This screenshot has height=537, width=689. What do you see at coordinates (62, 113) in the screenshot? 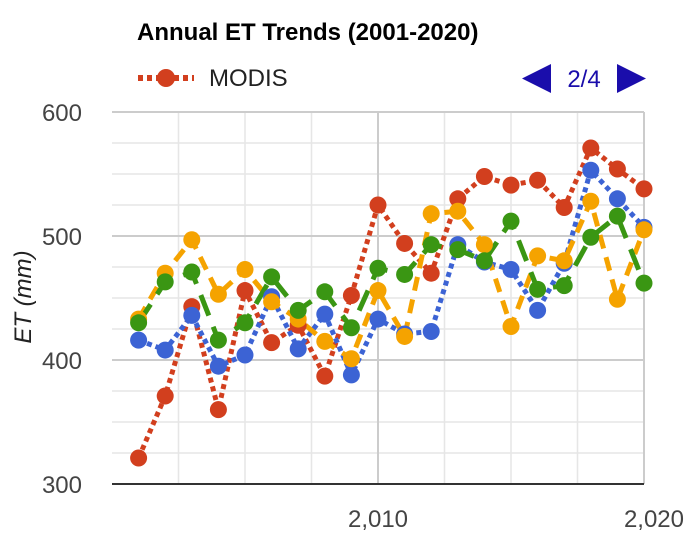
I see `y-tick-label: 600` at bounding box center [62, 113].